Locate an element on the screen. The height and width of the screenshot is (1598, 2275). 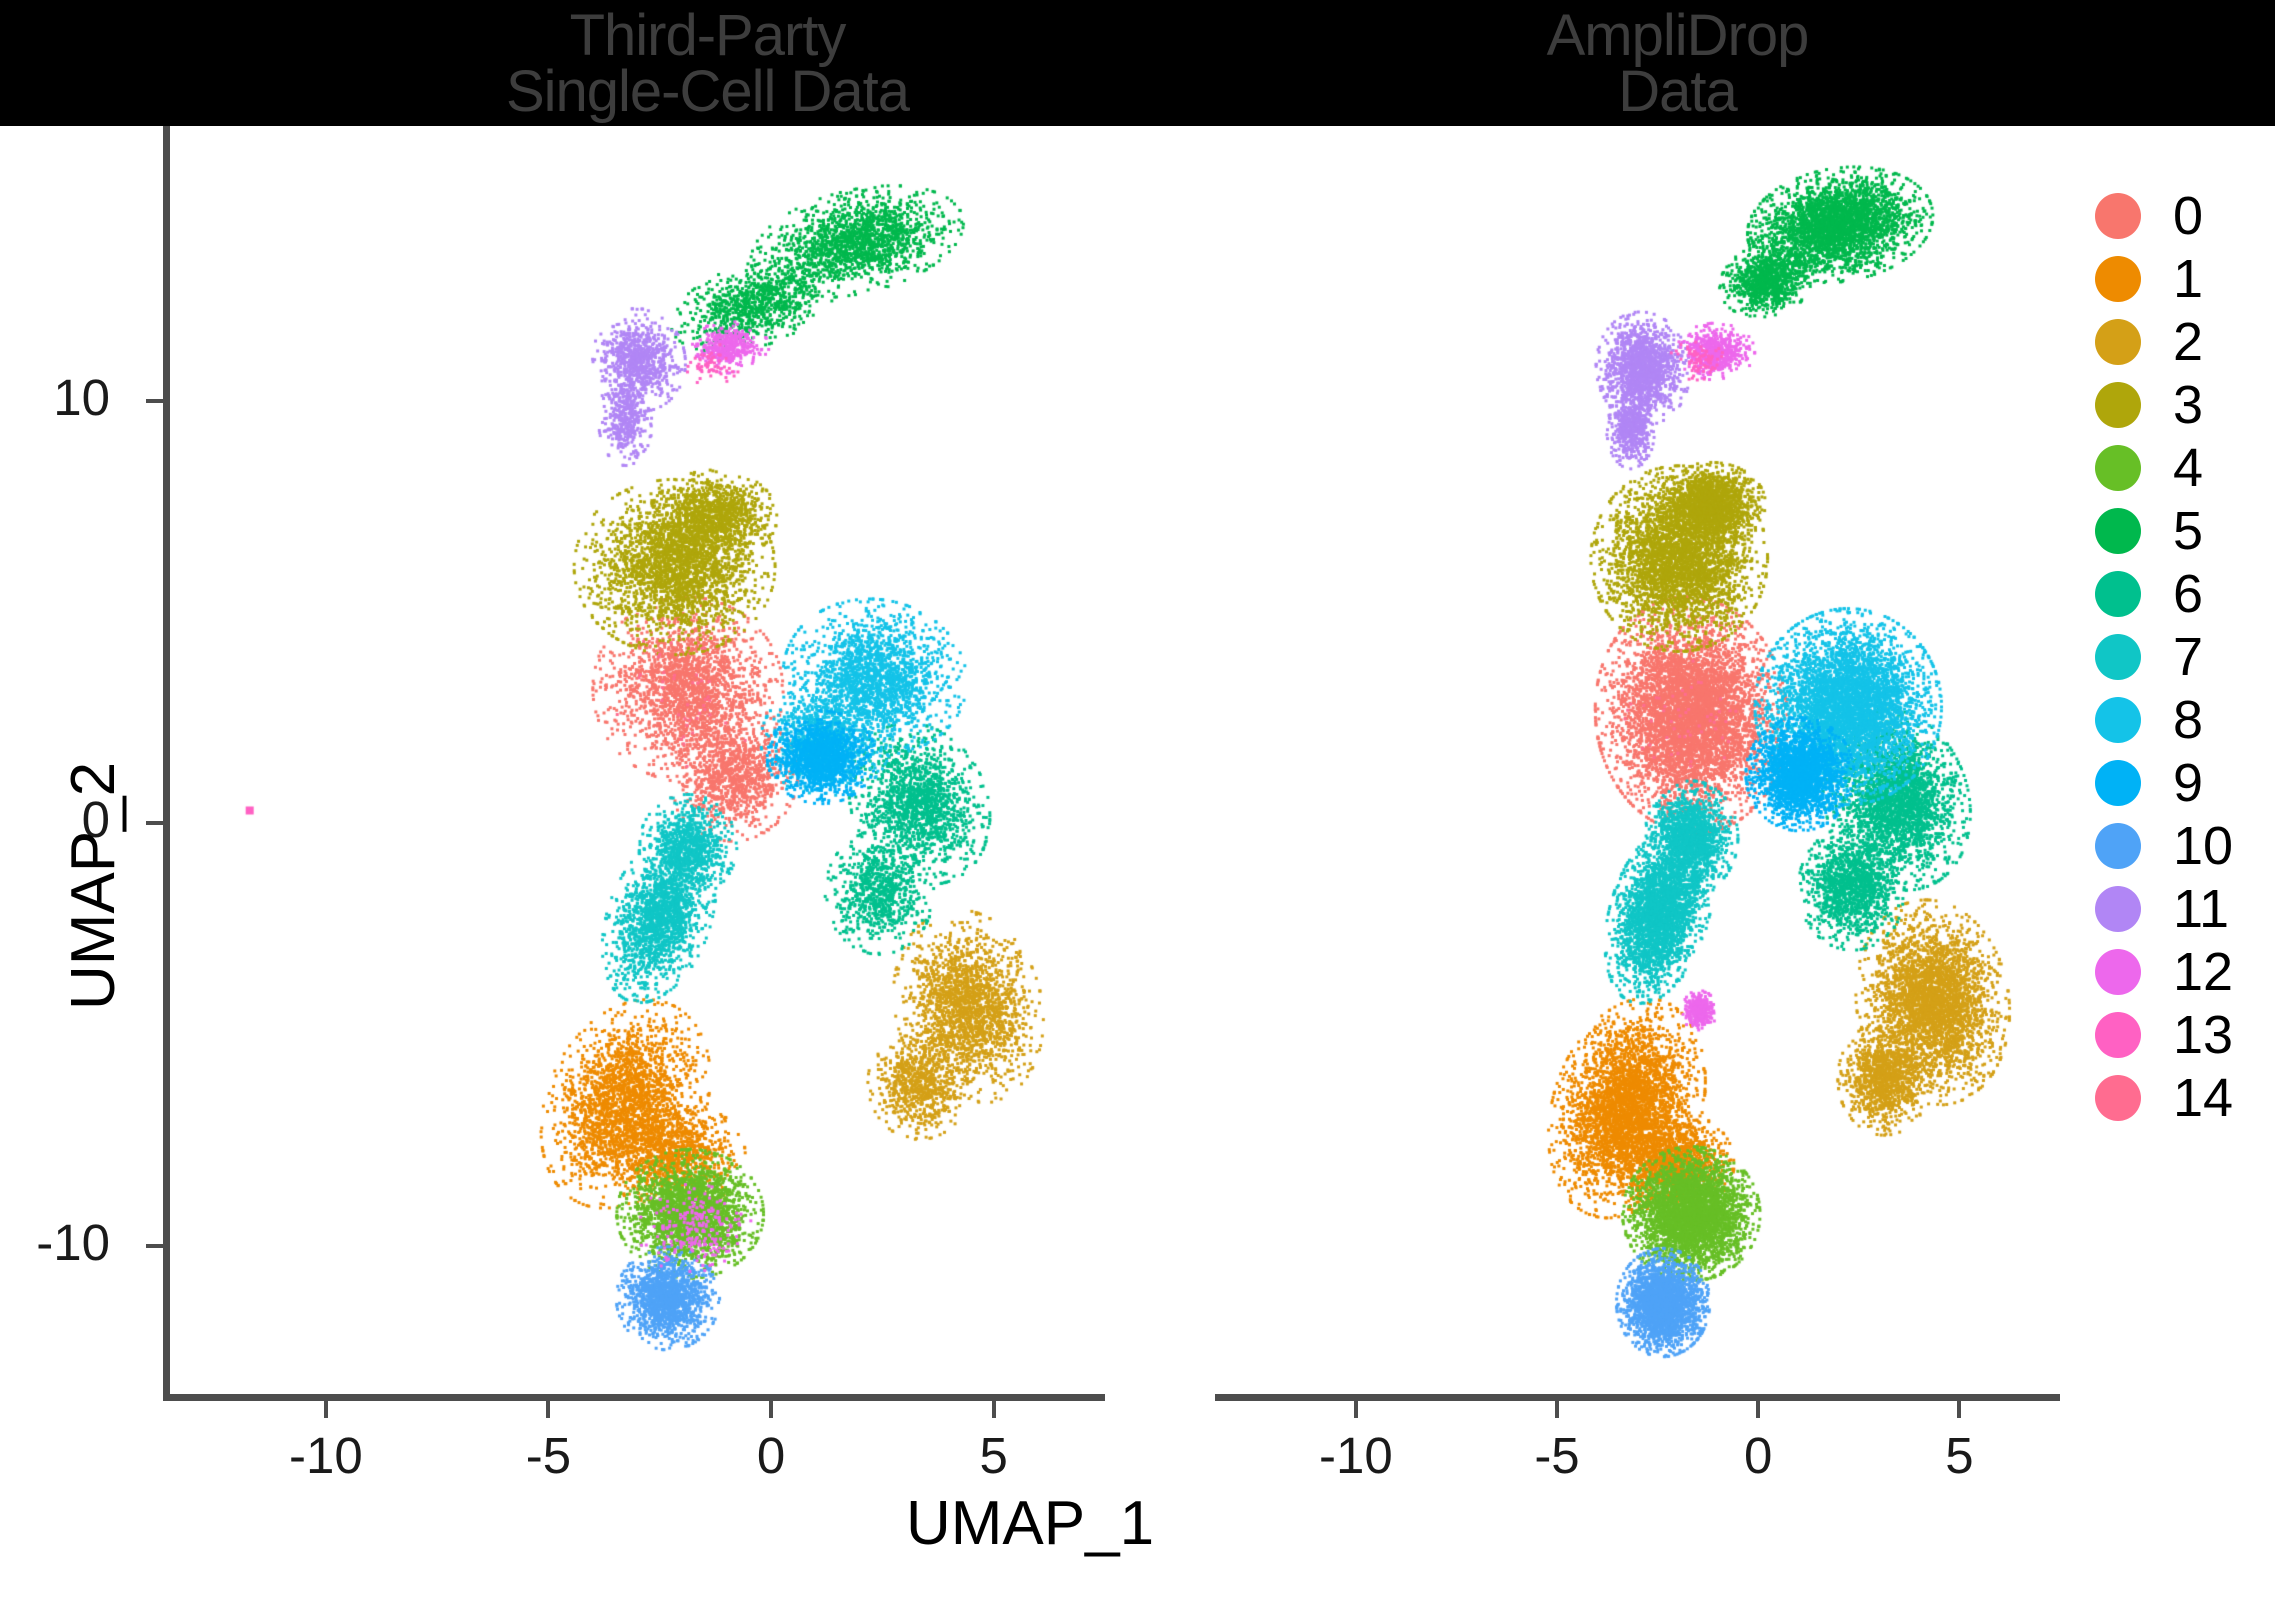
facet-title-right: AmpliDrop Data is located at coordinates (1677, 63).